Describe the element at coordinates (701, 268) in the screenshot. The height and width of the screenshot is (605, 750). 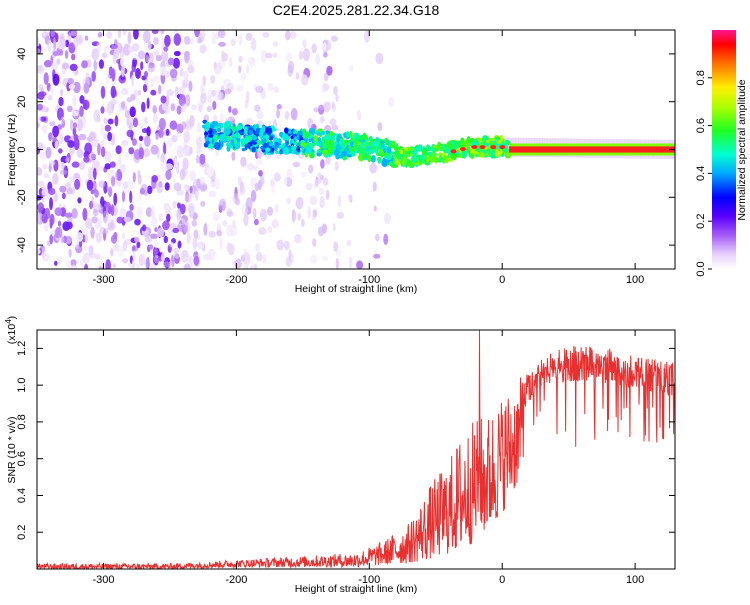
I see `colorbar-tick-label: 0.0` at that location.